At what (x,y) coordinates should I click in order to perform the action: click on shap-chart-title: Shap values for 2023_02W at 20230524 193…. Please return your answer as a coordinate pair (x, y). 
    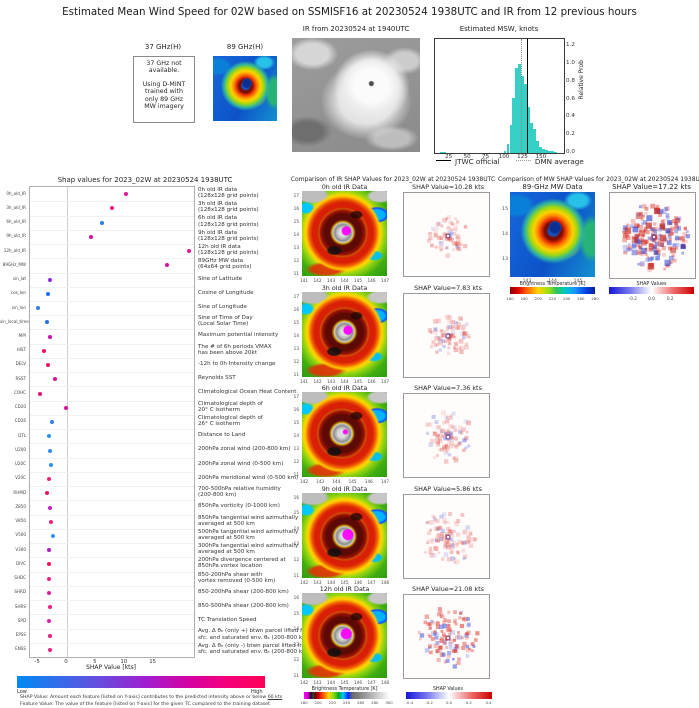
    Looking at the image, I should click on (145, 180).